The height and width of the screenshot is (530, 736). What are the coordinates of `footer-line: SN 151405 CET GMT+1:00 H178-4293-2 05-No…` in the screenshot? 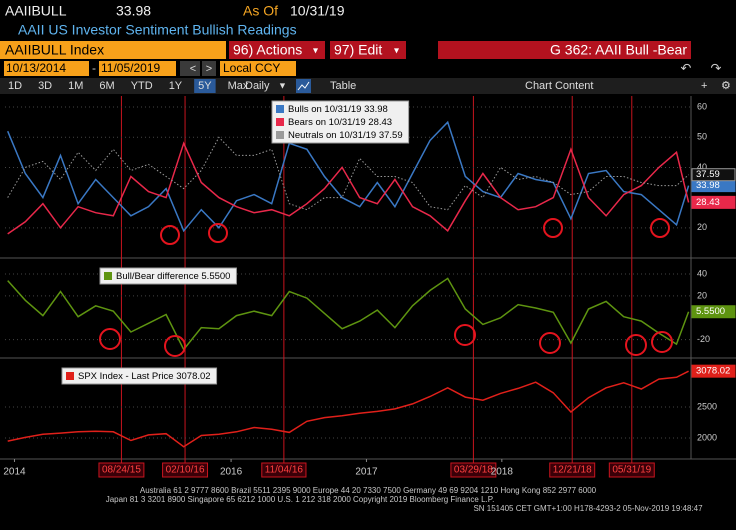 It's located at (588, 508).